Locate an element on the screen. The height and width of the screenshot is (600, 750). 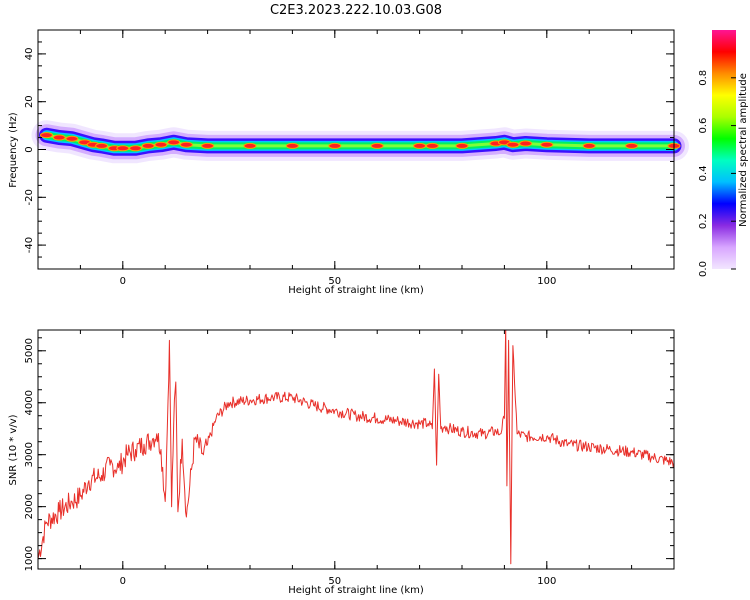
snr-y-label: SNR (10 * v/v) is located at coordinates (13, 449).